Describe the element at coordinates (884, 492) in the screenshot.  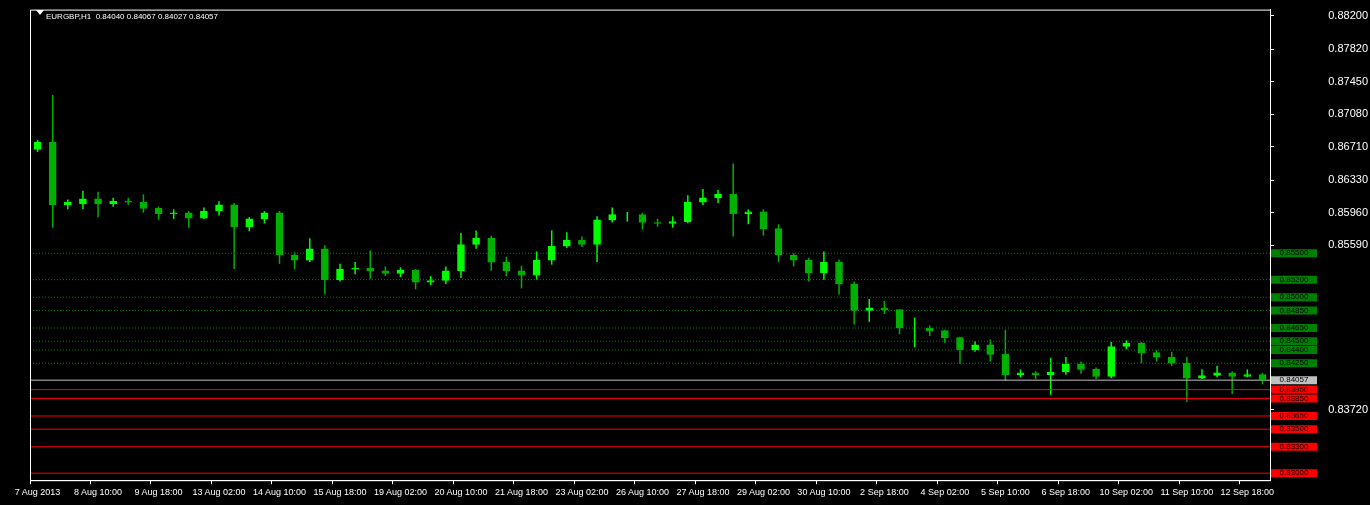
I see `x-tick-label: 2 Sep 18:00` at that location.